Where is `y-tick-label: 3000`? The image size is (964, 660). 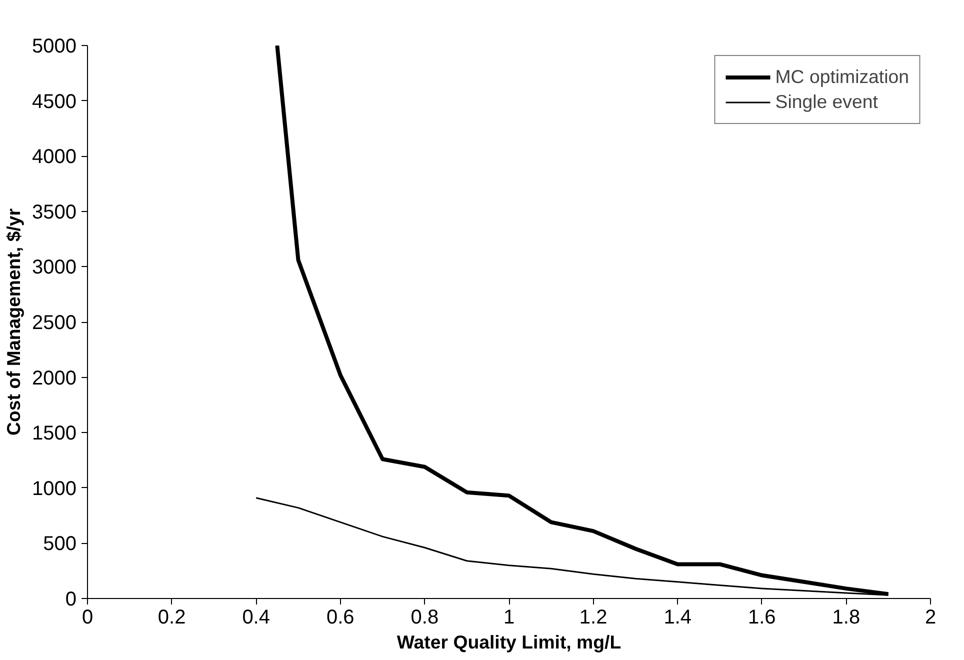 y-tick-label: 3000 is located at coordinates (54, 267).